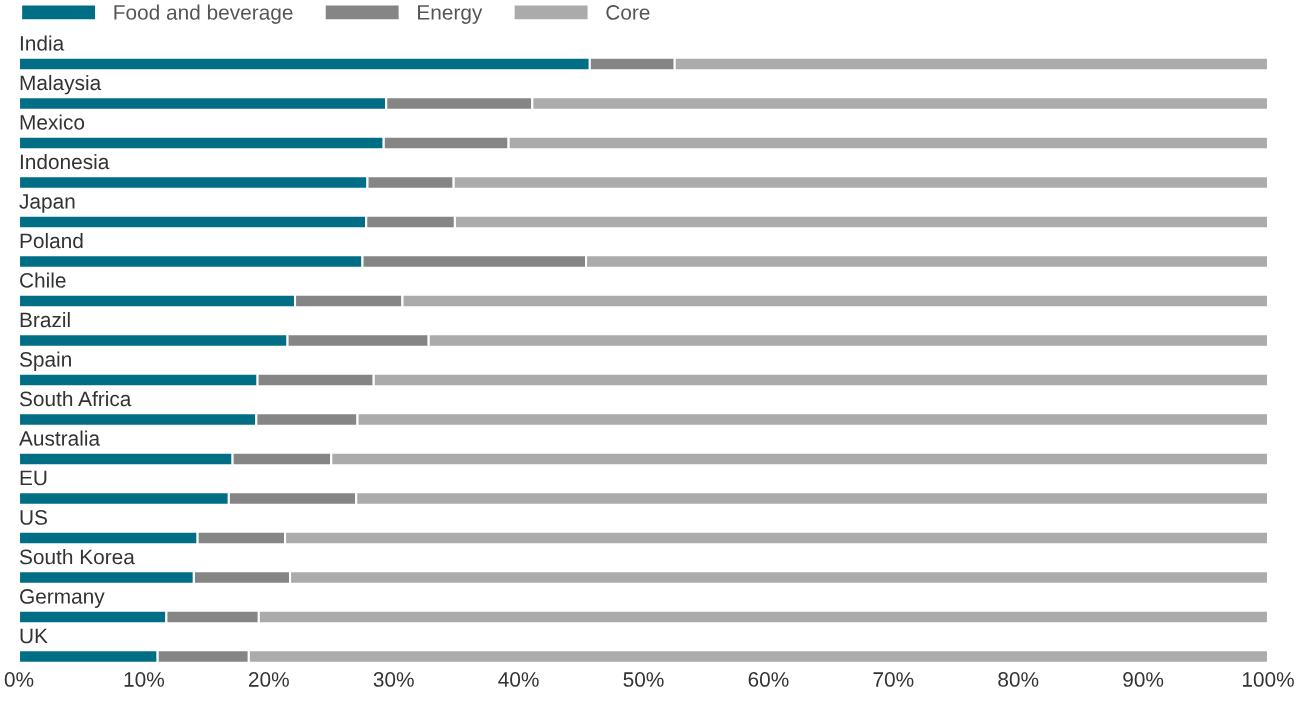 Image resolution: width=1296 pixels, height=702 pixels. What do you see at coordinates (19, 679) in the screenshot?
I see `x-tick-label: 0%` at bounding box center [19, 679].